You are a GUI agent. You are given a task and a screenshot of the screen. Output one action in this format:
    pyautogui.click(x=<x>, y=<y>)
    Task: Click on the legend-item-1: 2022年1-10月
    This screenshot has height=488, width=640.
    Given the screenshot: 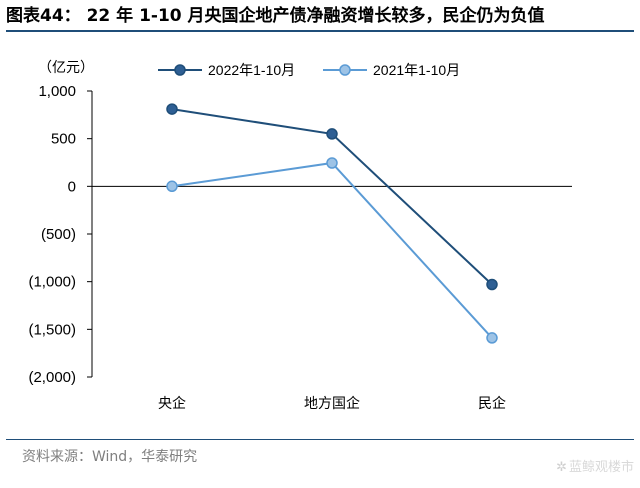 What is the action you would take?
    pyautogui.click(x=226, y=70)
    